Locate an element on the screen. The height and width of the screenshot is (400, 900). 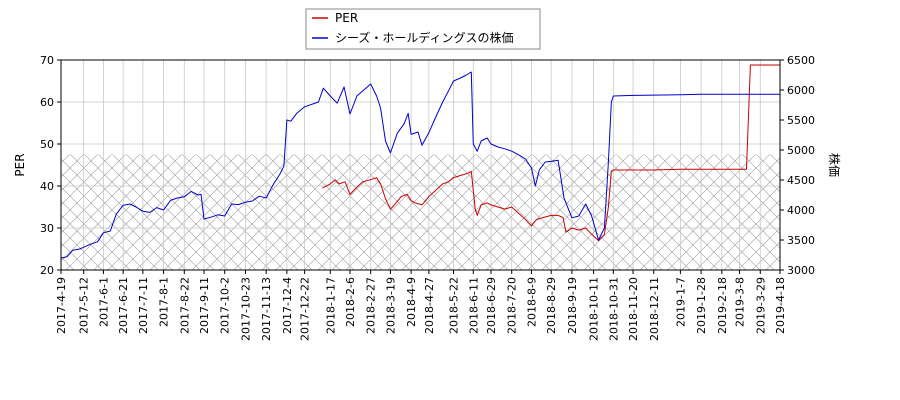
y-left-tick-label: 40 is located at coordinates (47, 186).